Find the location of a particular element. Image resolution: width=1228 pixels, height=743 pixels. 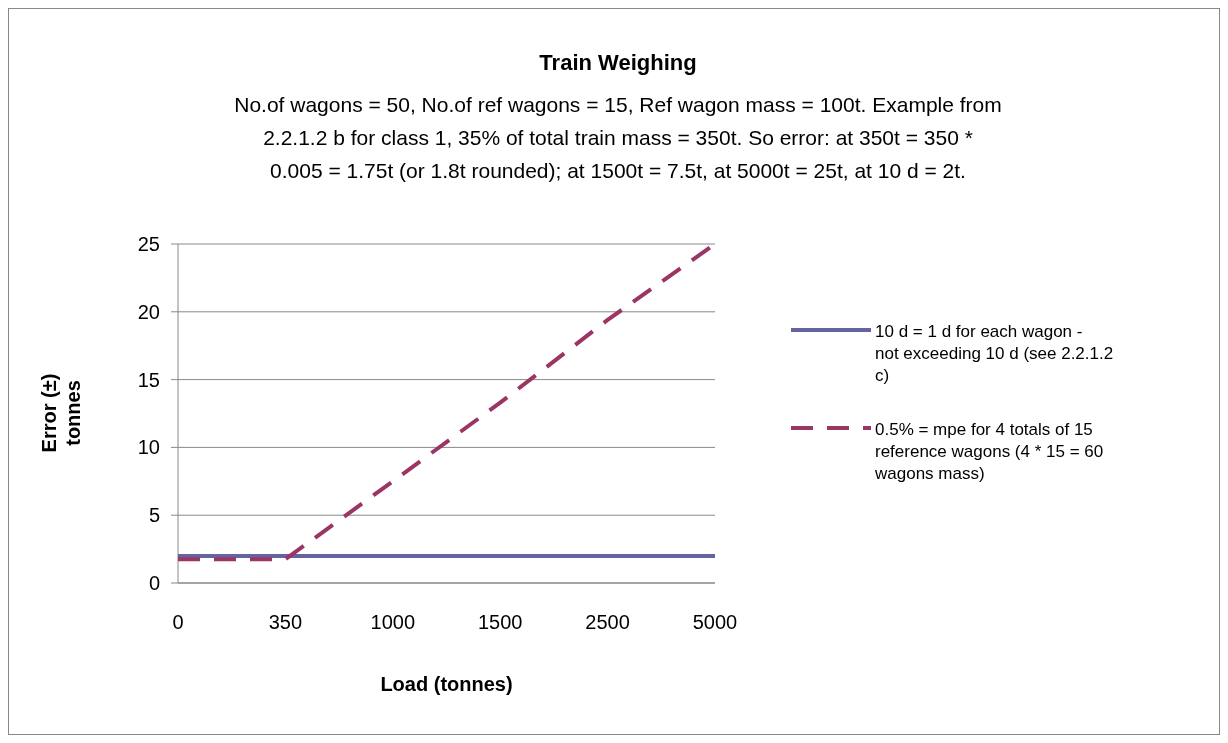

chart-title: Train Weighing is located at coordinates (618, 62).